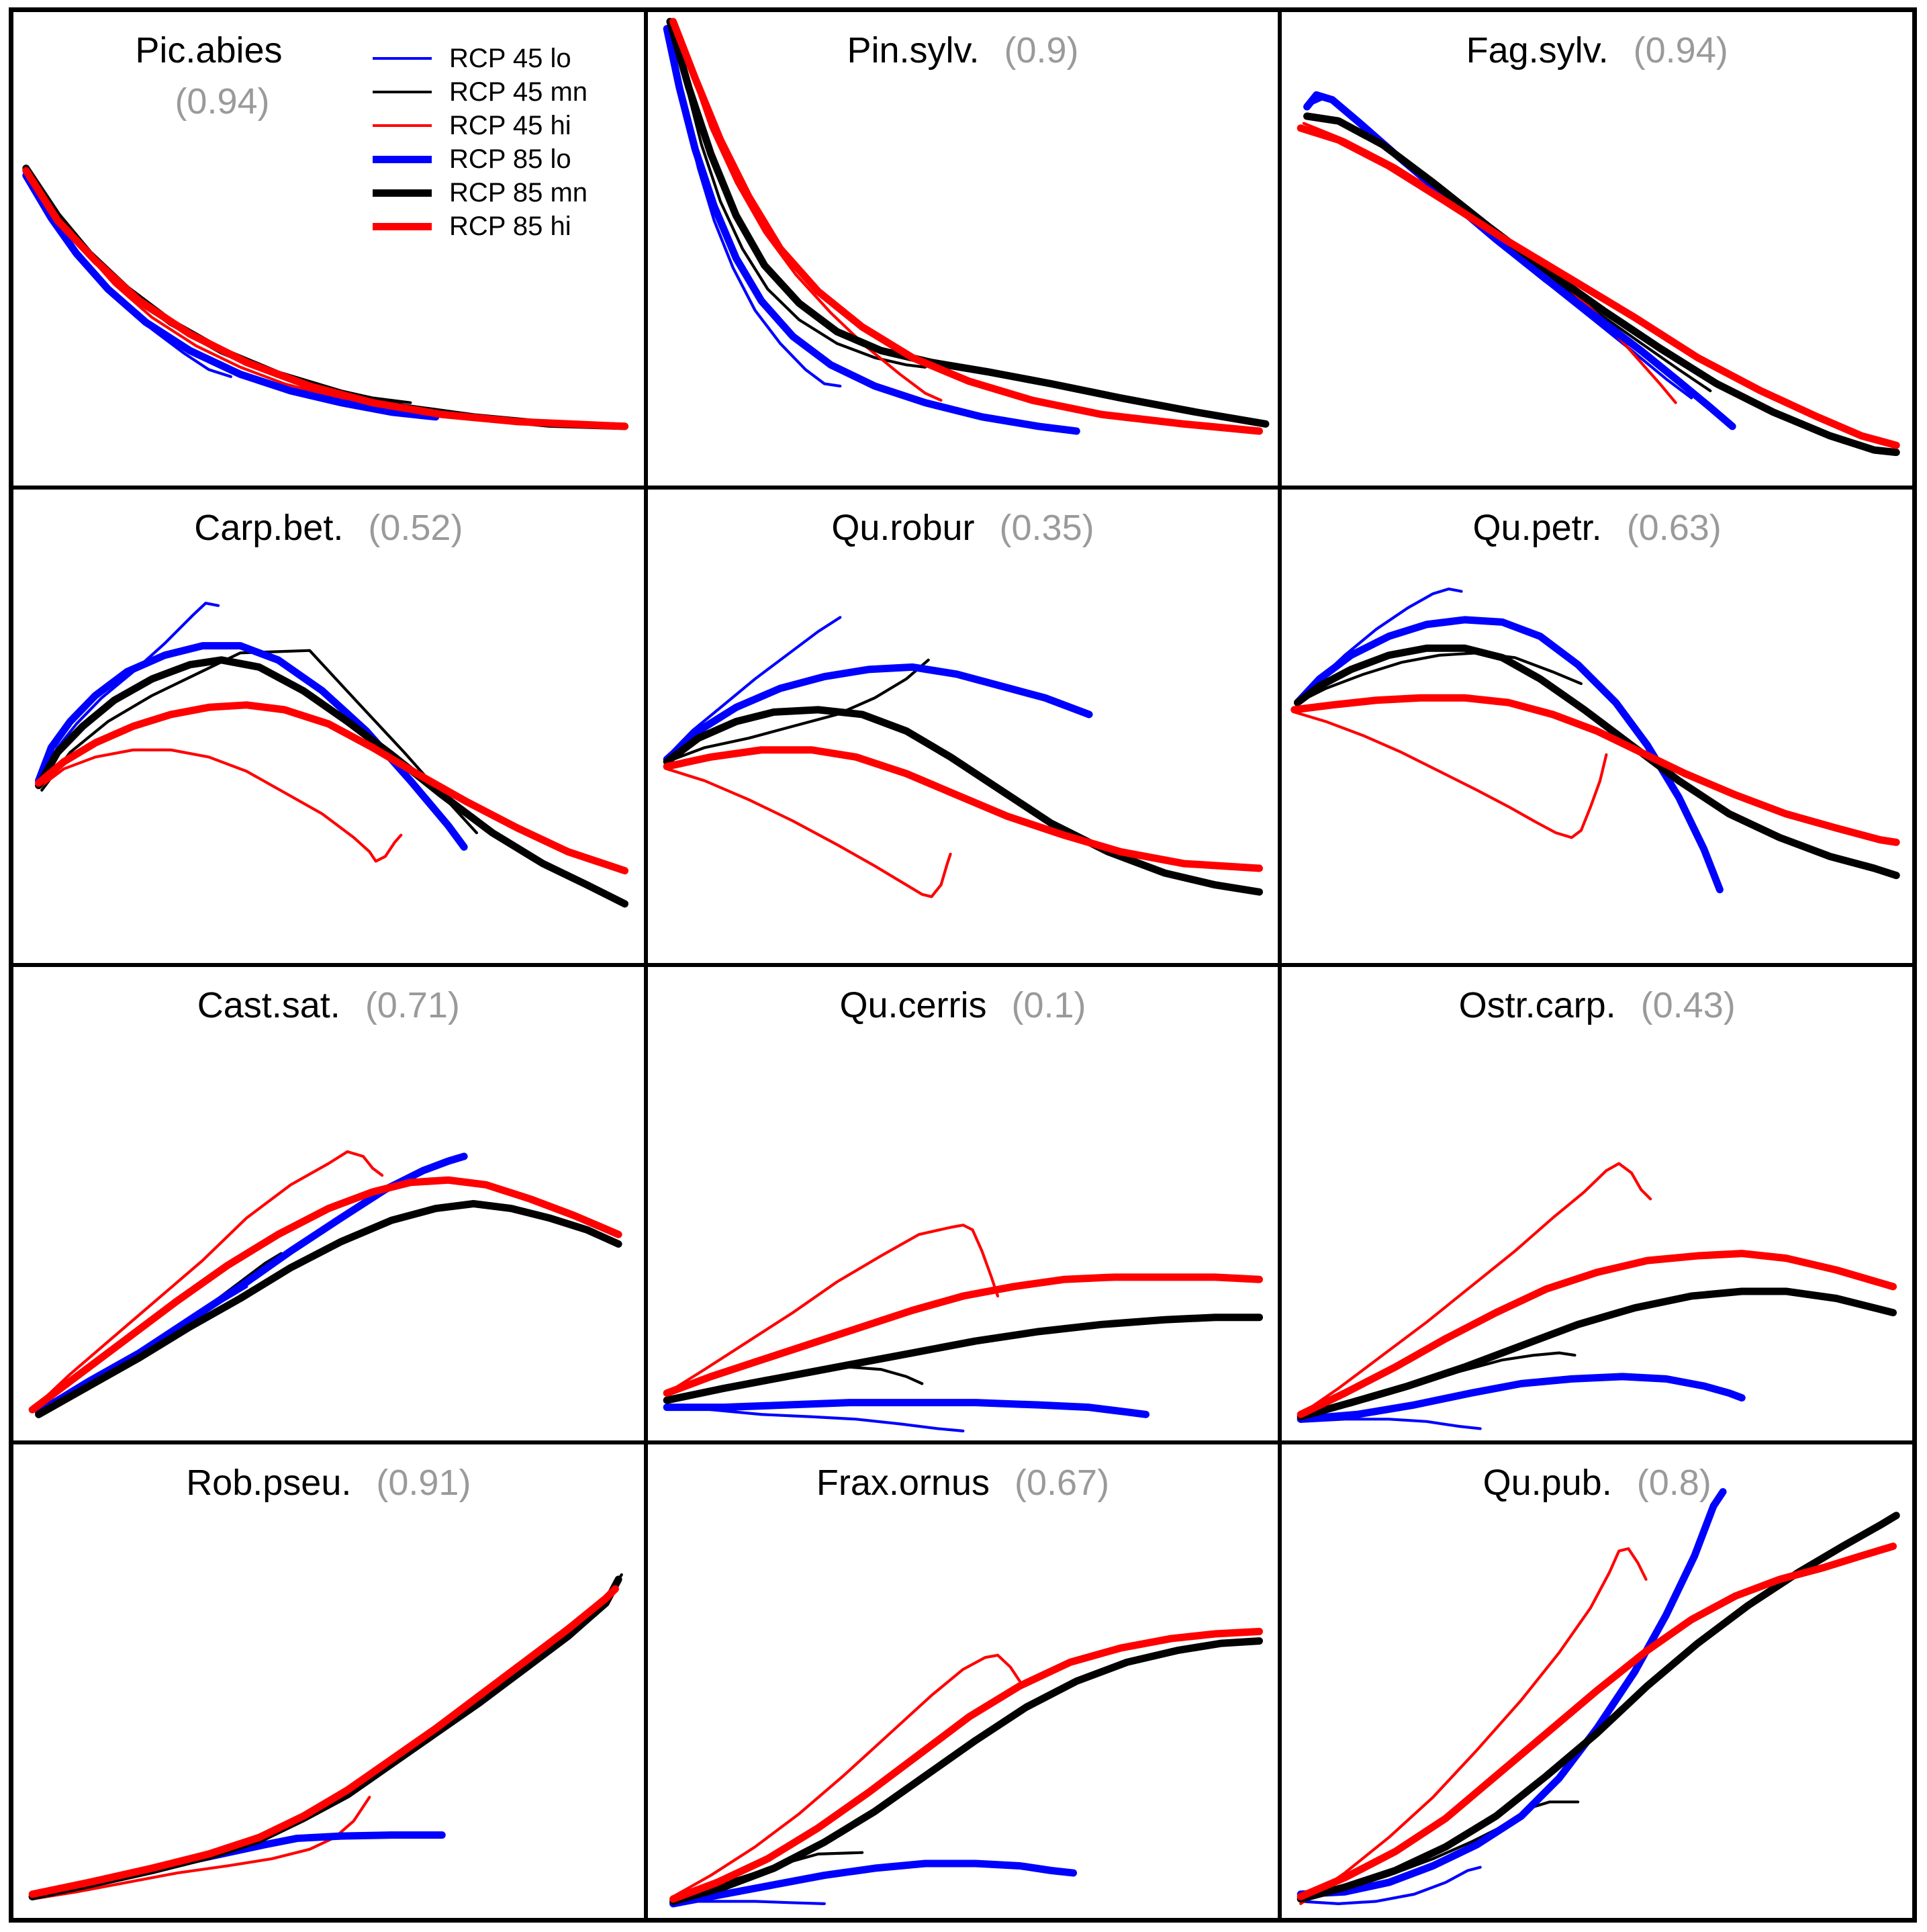 The image size is (1927, 1932). I want to click on curves-pic-abies, so click(328, 249).